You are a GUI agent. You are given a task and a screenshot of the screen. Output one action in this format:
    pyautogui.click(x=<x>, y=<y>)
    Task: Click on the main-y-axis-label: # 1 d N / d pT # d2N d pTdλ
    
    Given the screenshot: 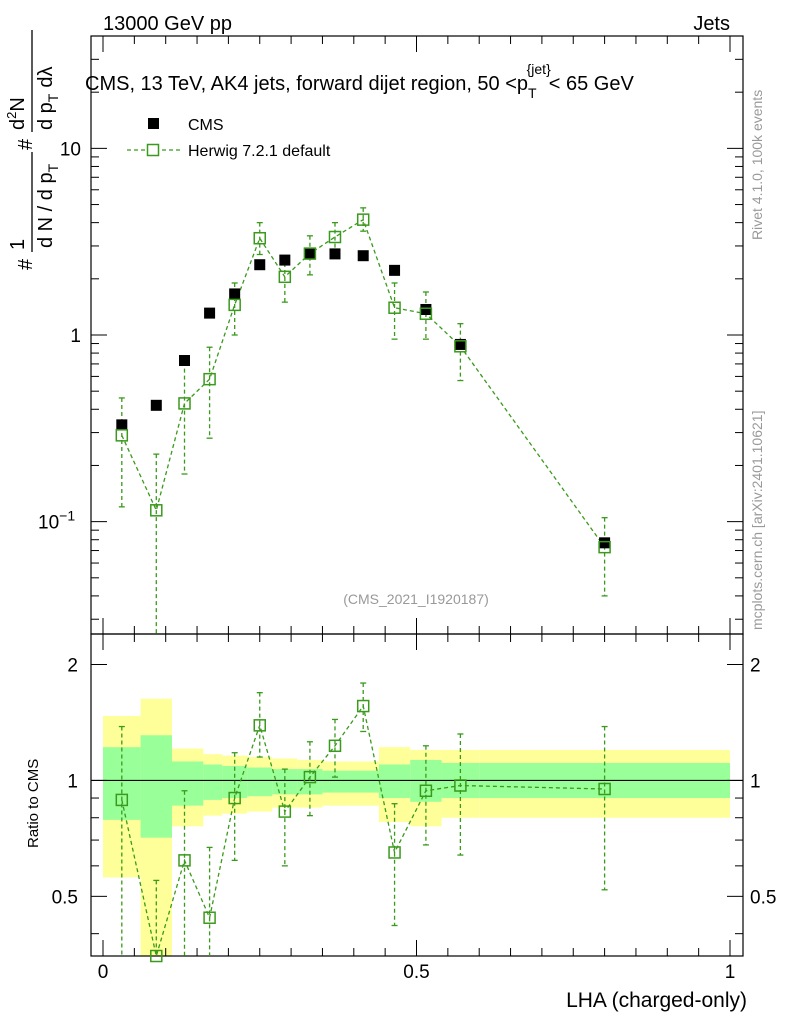 What is the action you would take?
    pyautogui.click(x=32, y=150)
    